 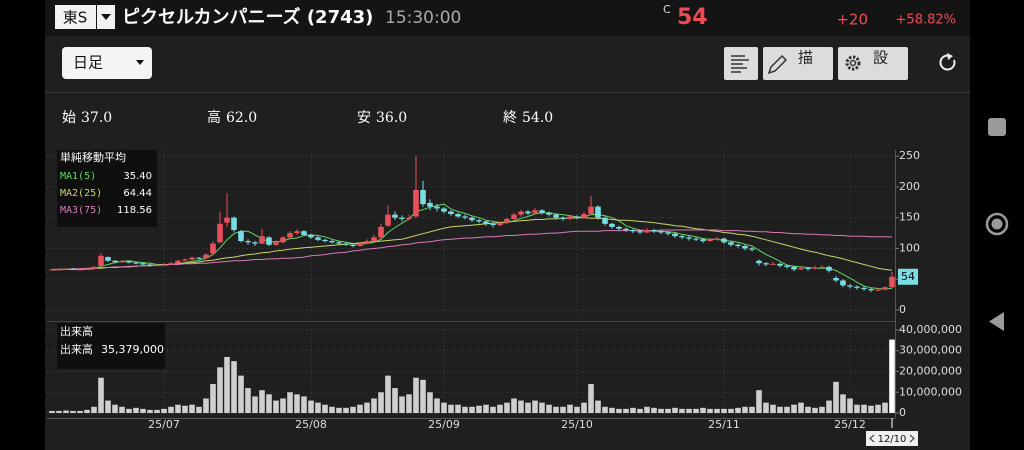 I want to click on period-box, so click(x=107, y=63).